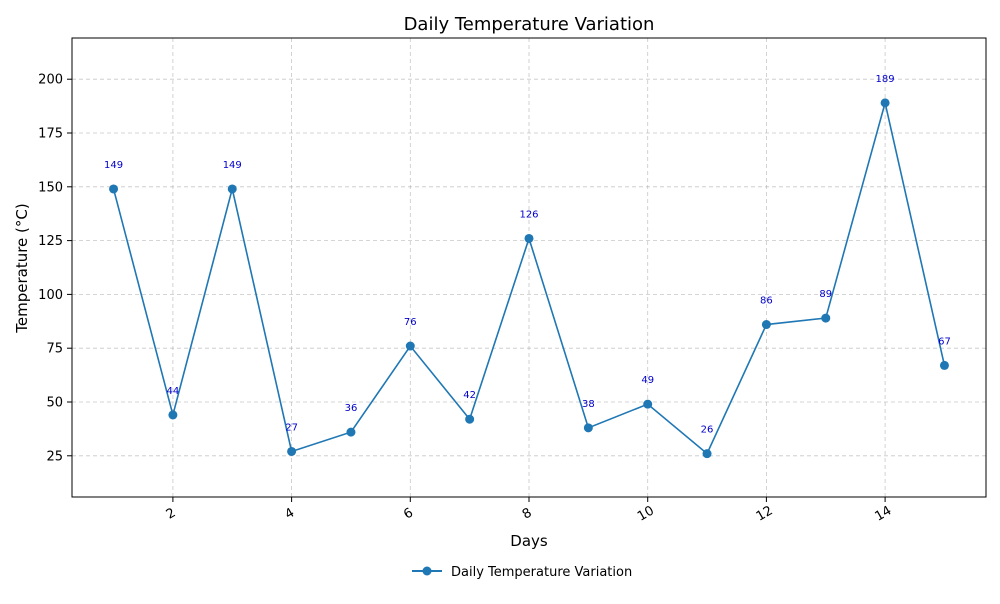  Describe the element at coordinates (410, 322) in the screenshot. I see `data-label: 76` at that location.